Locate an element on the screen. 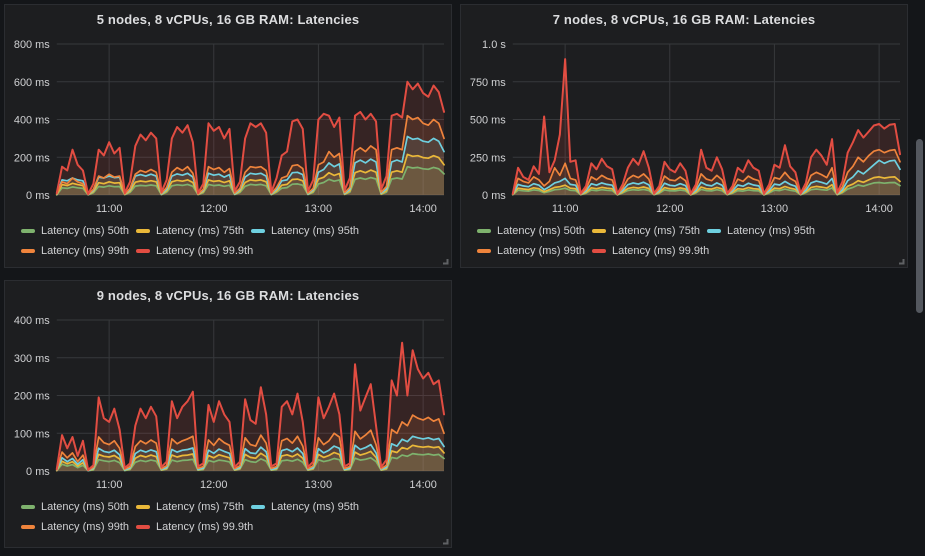  panel-title-9-nodes: 9 nodes, 8 vCPUs, 16 GB RAM: Latencies is located at coordinates (228, 295).